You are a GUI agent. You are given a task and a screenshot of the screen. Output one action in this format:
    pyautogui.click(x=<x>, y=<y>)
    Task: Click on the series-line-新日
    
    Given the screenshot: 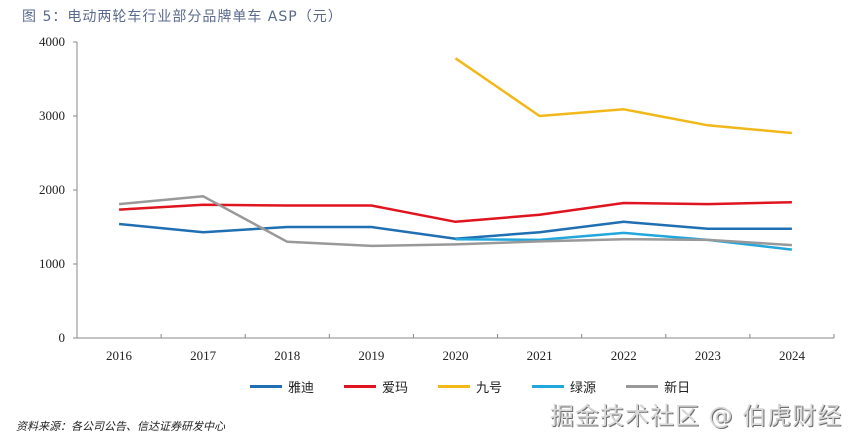 What is the action you would take?
    pyautogui.click(x=455, y=221)
    